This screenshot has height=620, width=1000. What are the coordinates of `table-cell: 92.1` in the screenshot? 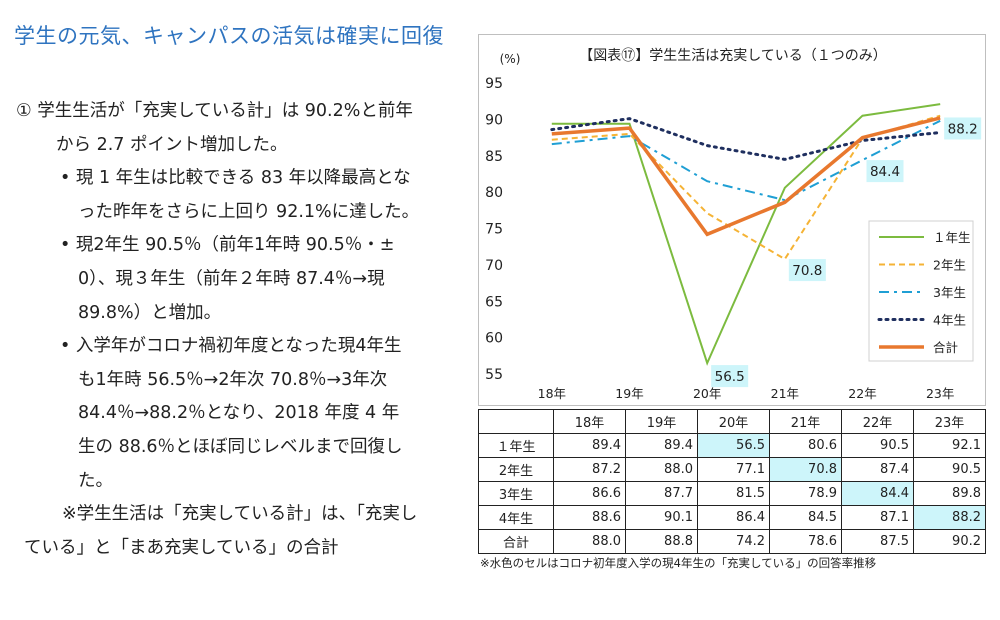 It's located at (949, 445).